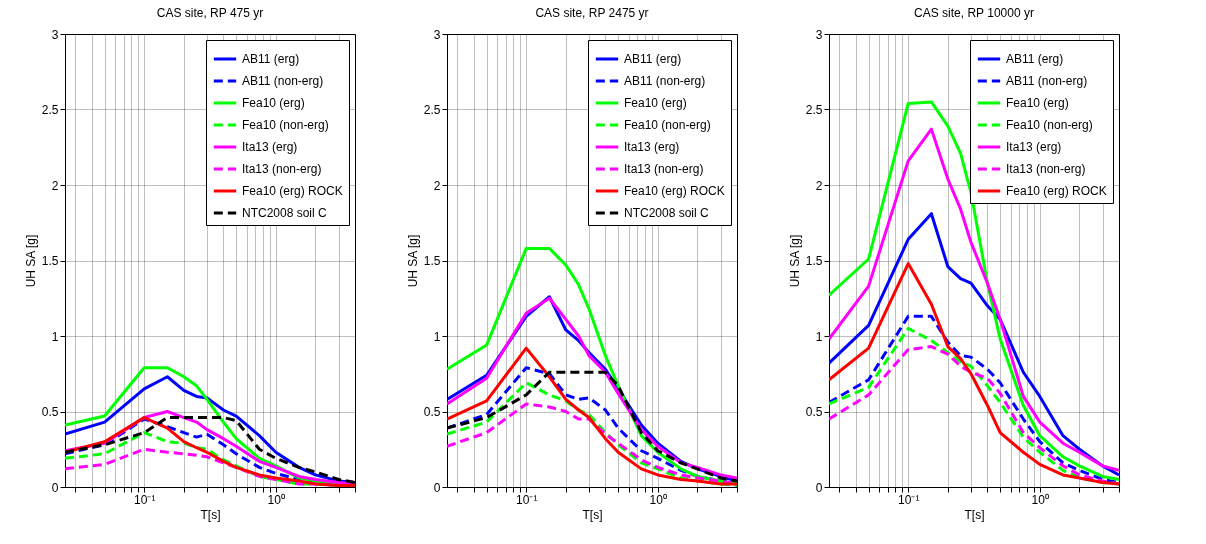 Image resolution: width=1206 pixels, height=544 pixels. I want to click on chart-title: CAS site, RP 10000 yr, so click(974, 13).